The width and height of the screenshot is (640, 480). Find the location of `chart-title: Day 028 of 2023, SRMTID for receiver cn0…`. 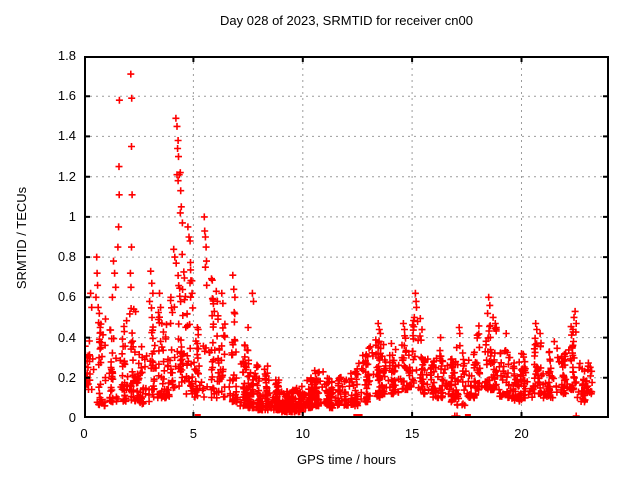

chart-title: Day 028 of 2023, SRMTID for receiver cn0… is located at coordinates (346, 20).